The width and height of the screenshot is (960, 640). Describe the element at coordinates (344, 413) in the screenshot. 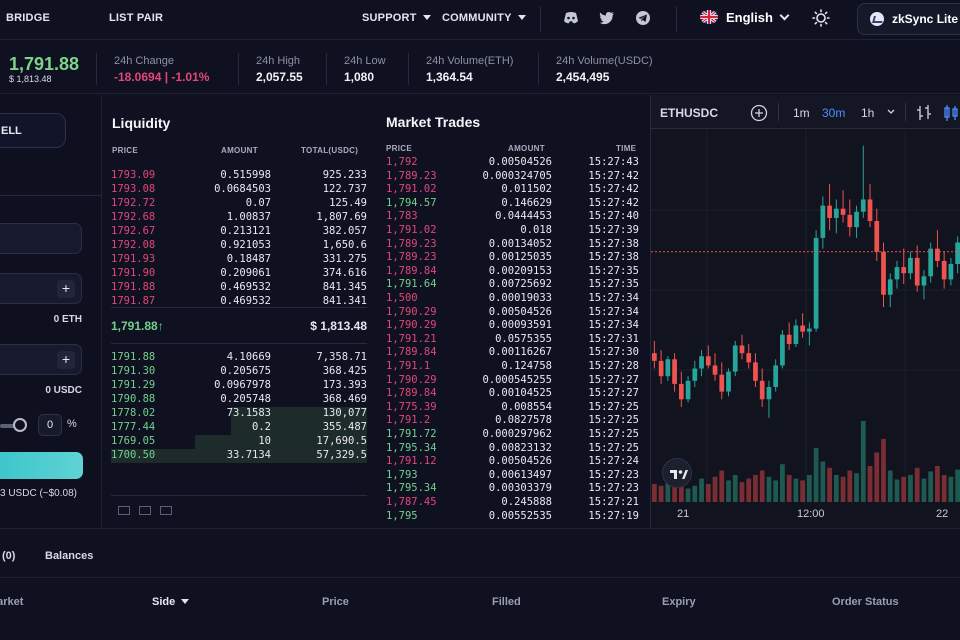

I see `bid-total: 130,077` at that location.